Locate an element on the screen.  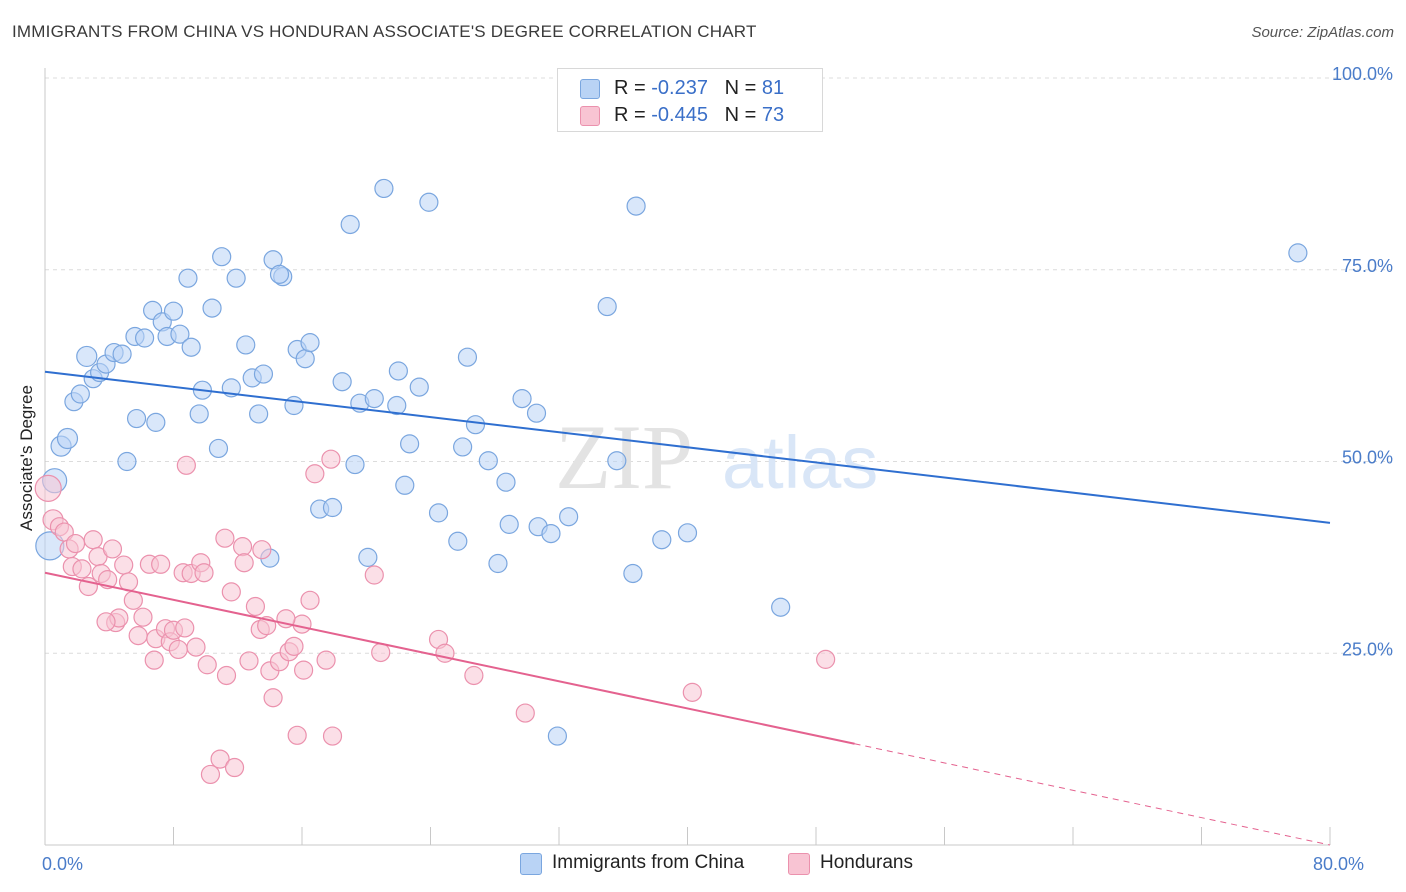
legend-swatch-china is located at coordinates (590, 89).